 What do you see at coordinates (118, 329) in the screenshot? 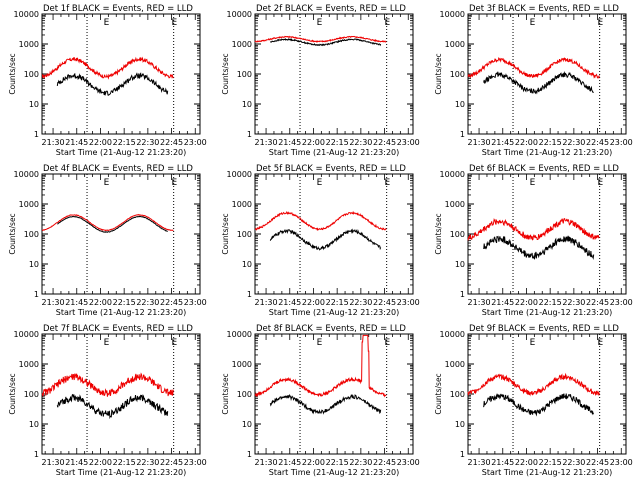
I see `chart-title: Det 7f BLACK = Events, RED = LLD` at bounding box center [118, 329].